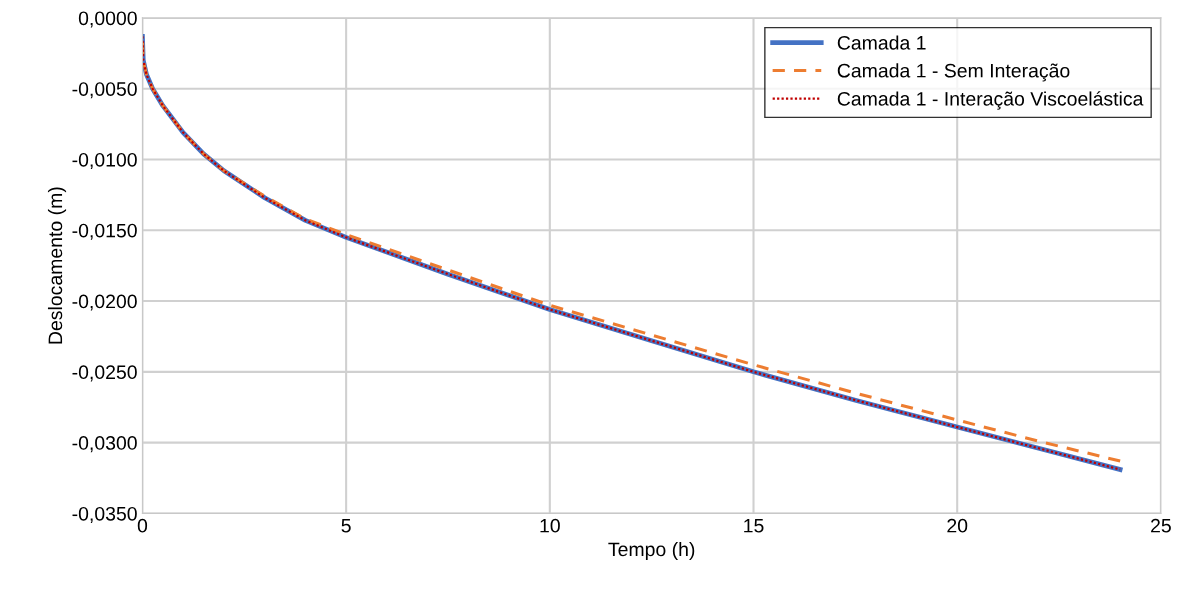 This screenshot has width=1187, height=597. What do you see at coordinates (104, 444) in the screenshot?
I see `y-tick-label: -0,0300` at bounding box center [104, 444].